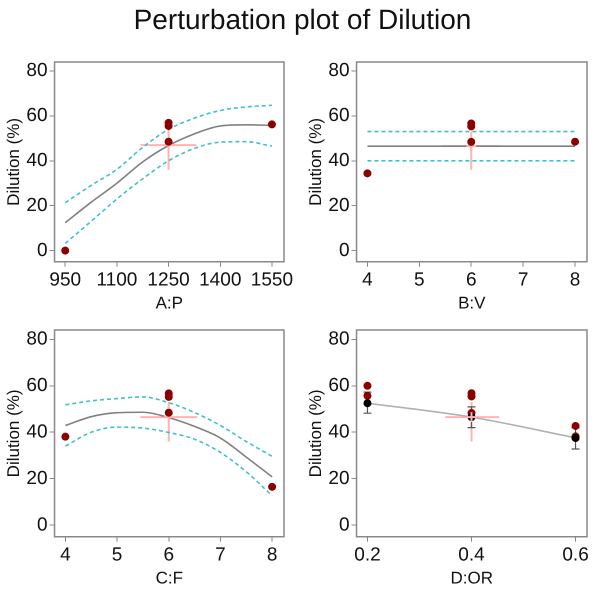 This screenshot has width=605, height=591. I want to click on x-tick-label: 1550, so click(272, 279).